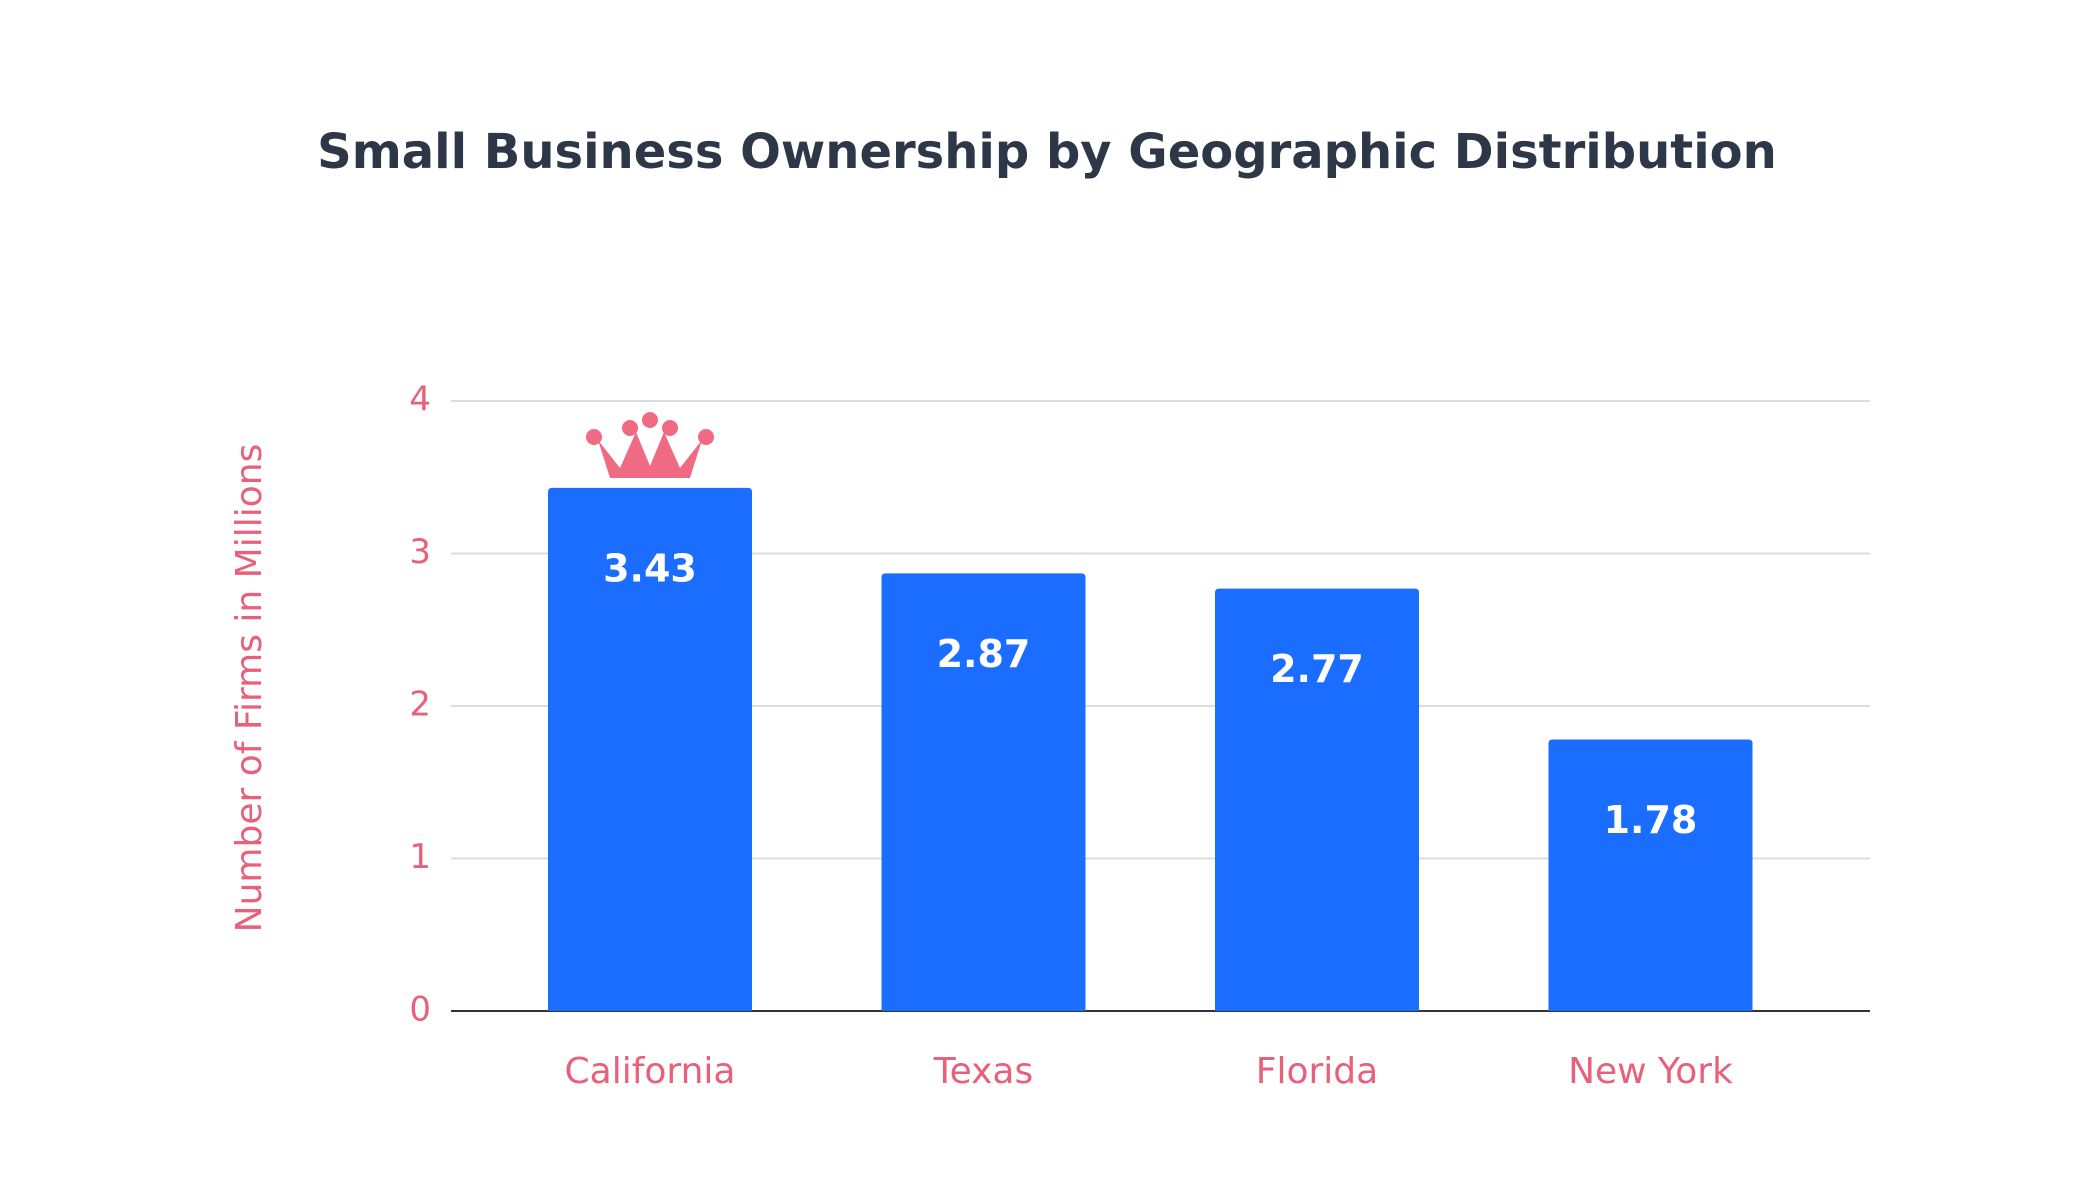 This screenshot has width=2094, height=1200. What do you see at coordinates (984, 654) in the screenshot?
I see `value-label: 2.87` at bounding box center [984, 654].